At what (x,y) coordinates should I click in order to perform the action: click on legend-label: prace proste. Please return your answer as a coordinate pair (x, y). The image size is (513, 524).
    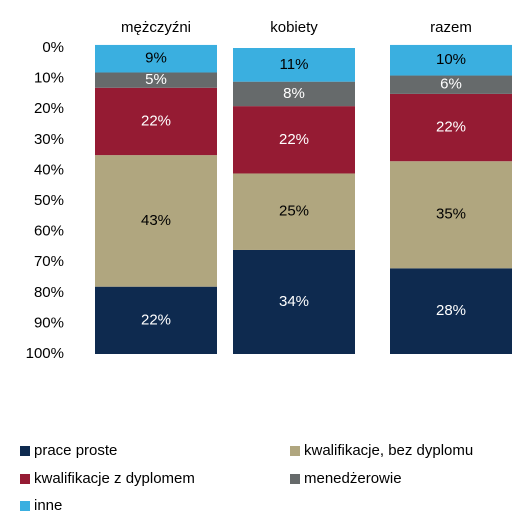
    Looking at the image, I should click on (75, 450).